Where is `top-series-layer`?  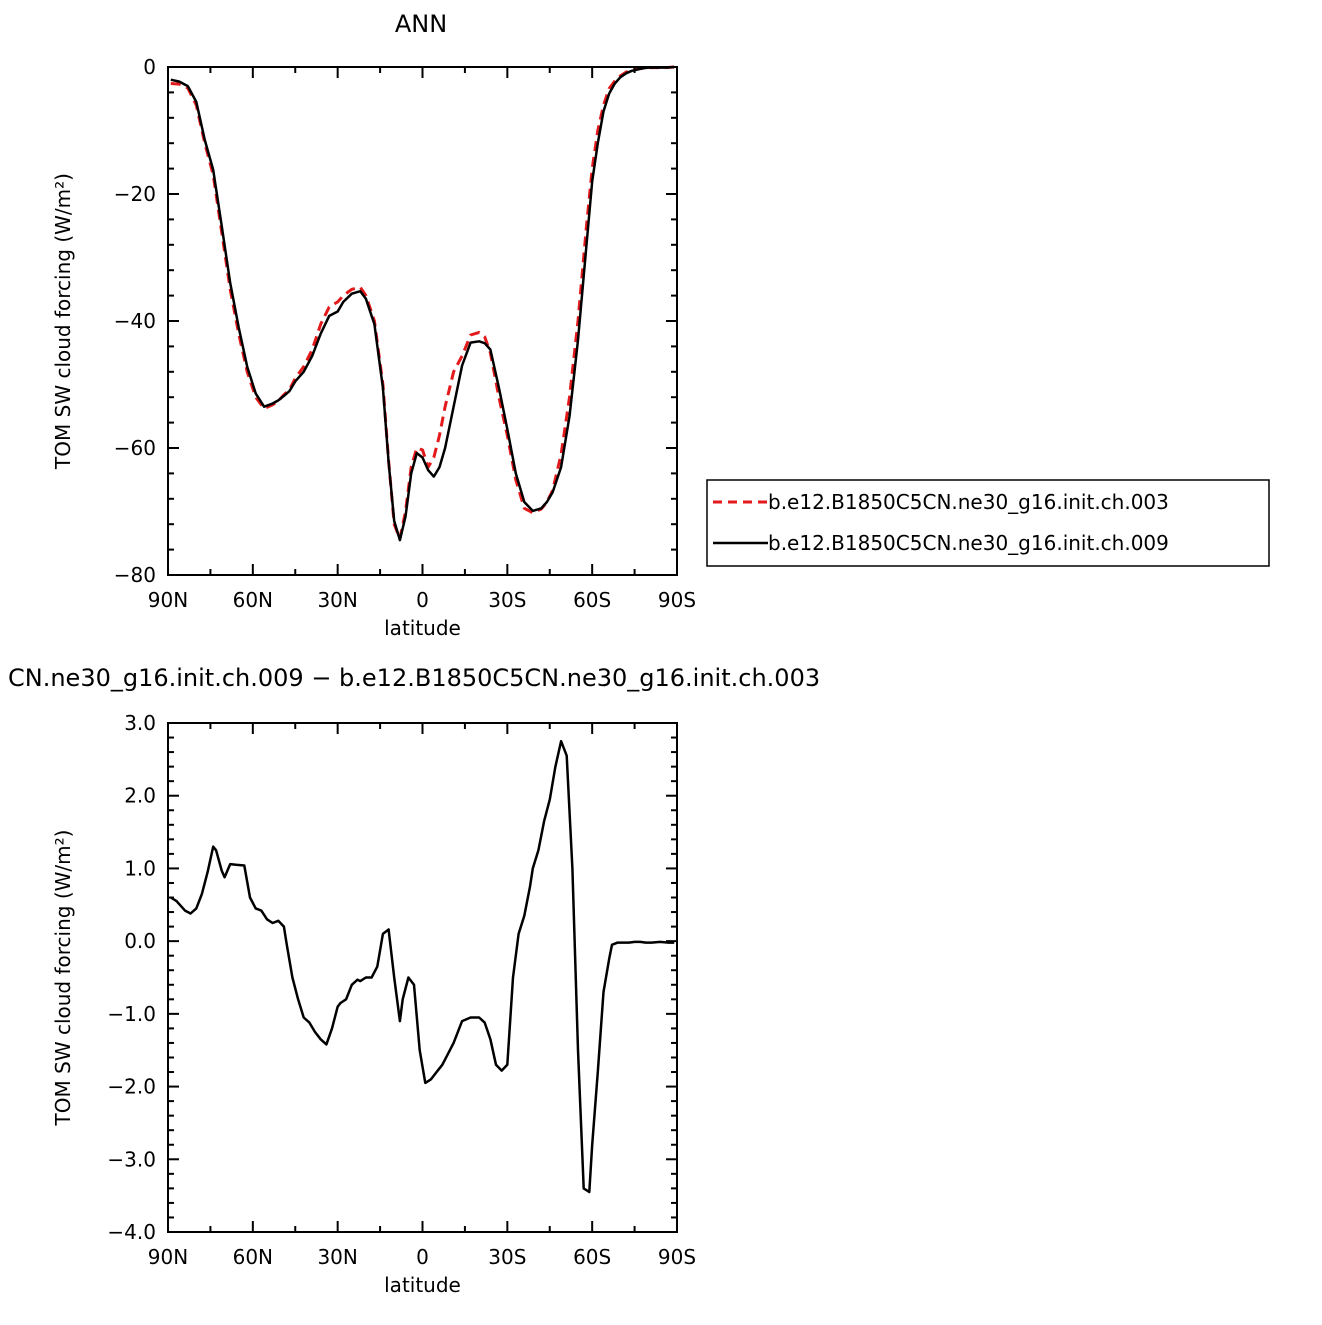
top-series-layer is located at coordinates (422, 303).